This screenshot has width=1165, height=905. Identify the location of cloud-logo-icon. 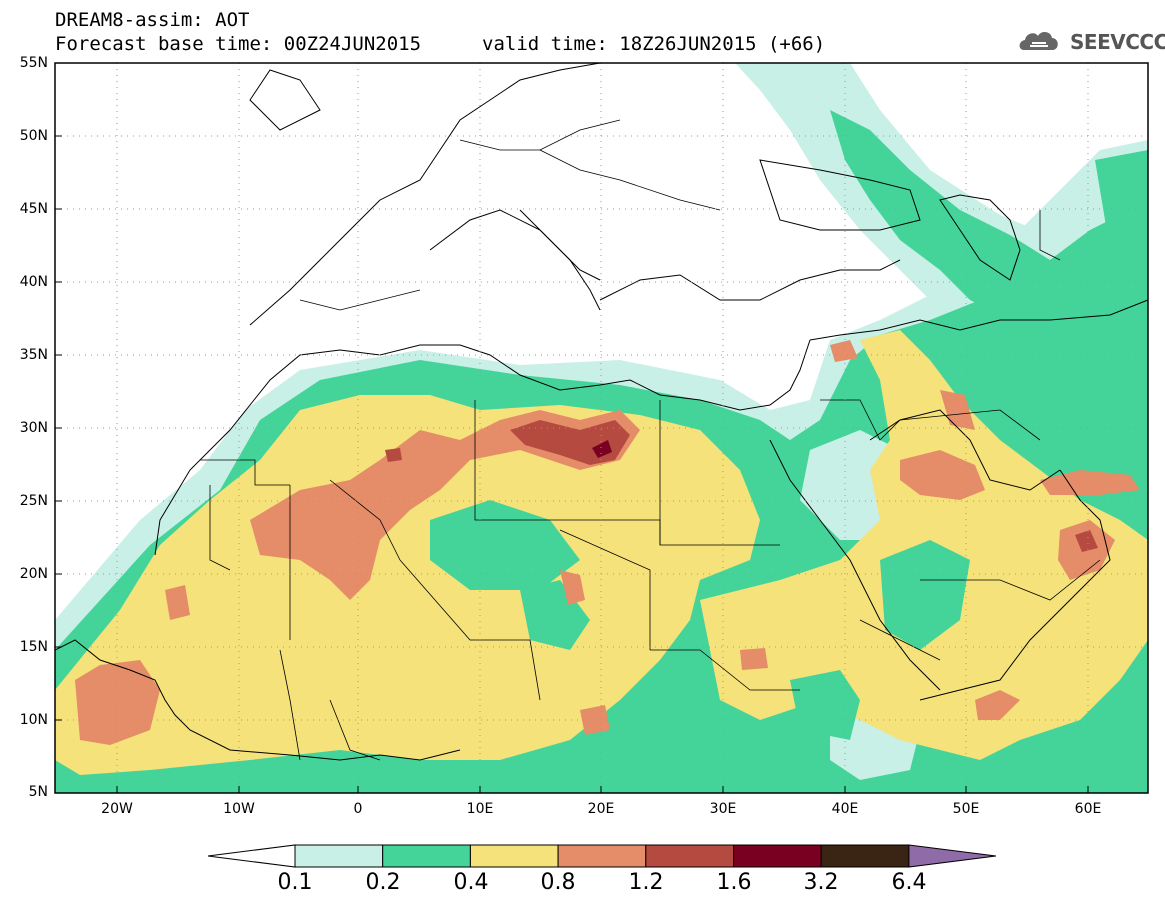
(1038, 41).